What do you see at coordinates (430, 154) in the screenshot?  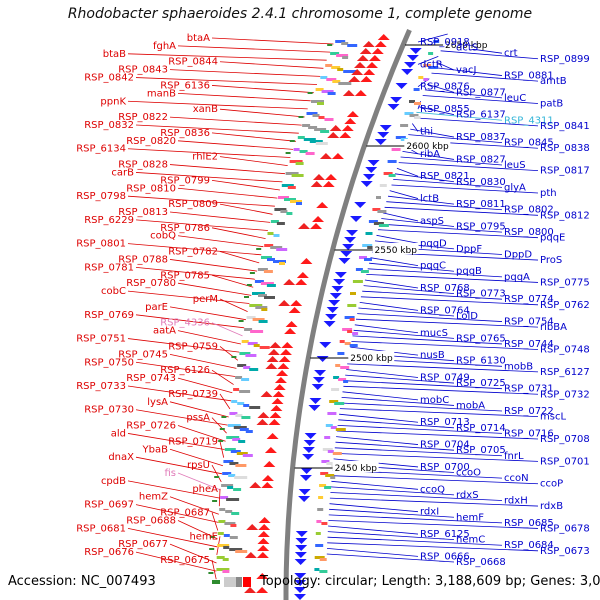 I see `gene-label-right: ribA` at bounding box center [430, 154].